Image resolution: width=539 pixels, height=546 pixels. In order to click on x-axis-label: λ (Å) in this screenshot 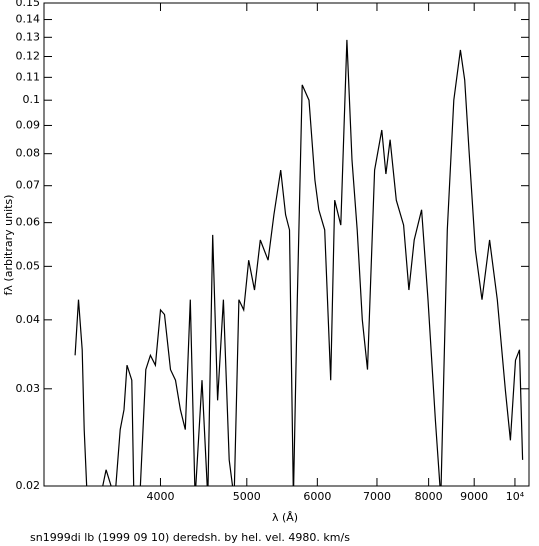, I will do `click(285, 517)`.